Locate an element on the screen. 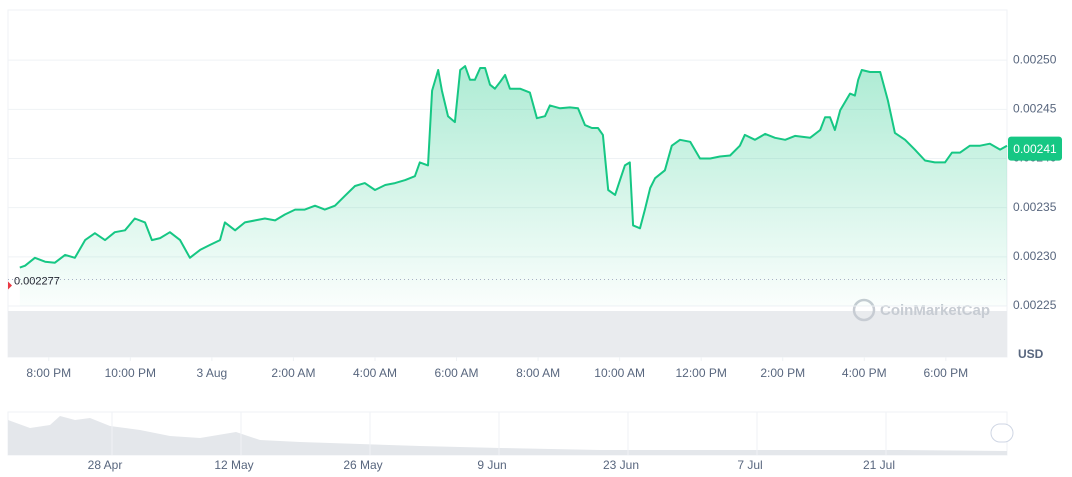 The image size is (1072, 477). last-price-label: 0.00241 is located at coordinates (1035, 149).